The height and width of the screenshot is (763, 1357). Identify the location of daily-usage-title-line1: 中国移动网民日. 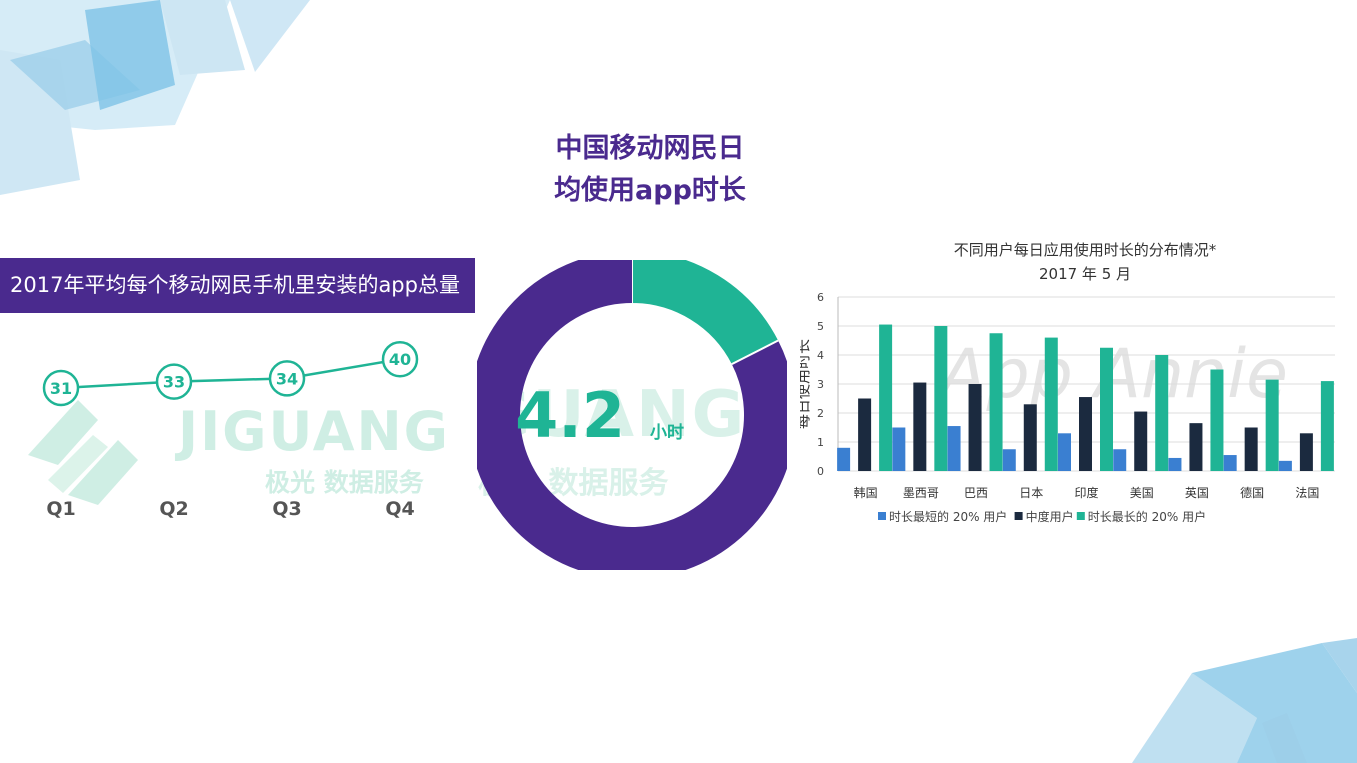
(650, 148).